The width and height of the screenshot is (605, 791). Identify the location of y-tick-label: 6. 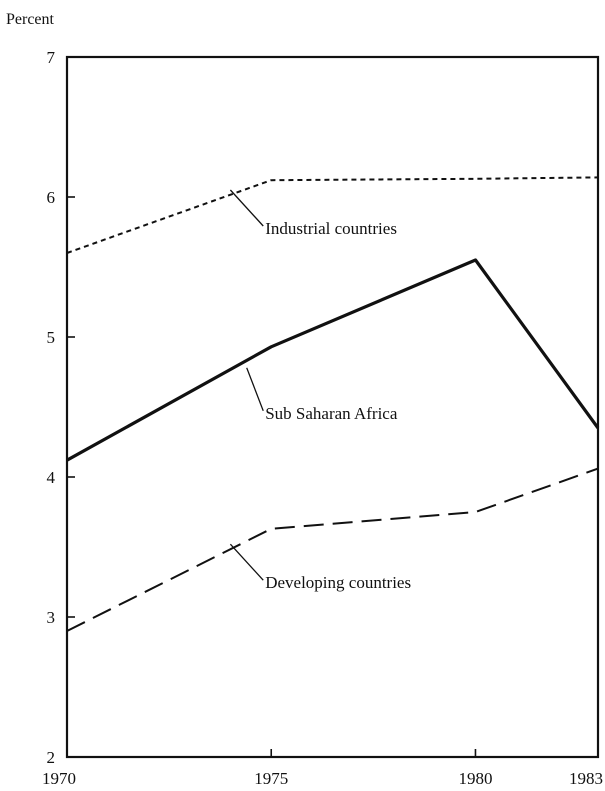
(51, 197).